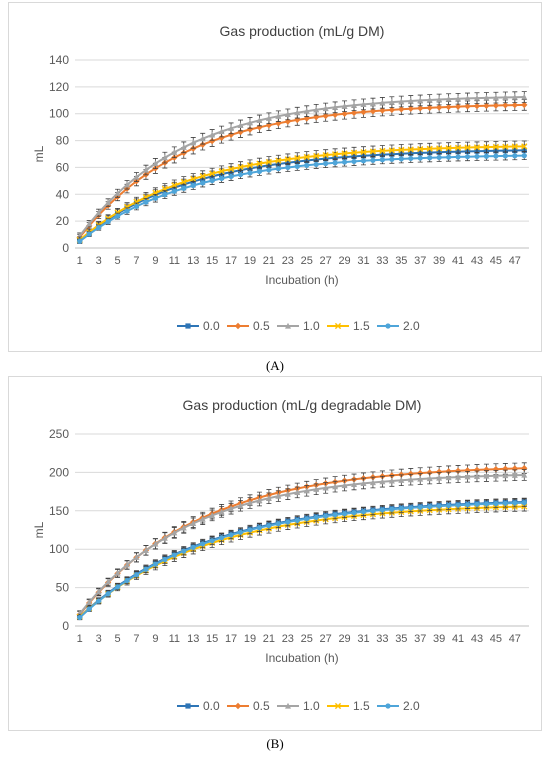 Image resolution: width=550 pixels, height=758 pixels. I want to click on legend-item: 1.0, so click(298, 706).